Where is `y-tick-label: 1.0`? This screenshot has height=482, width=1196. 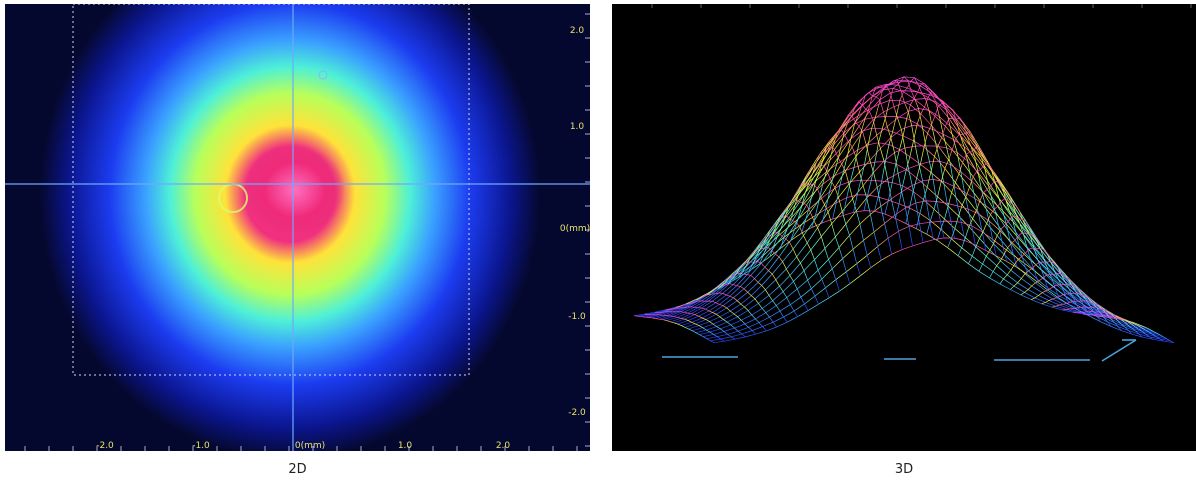
y-tick-label: 1.0 is located at coordinates (577, 127).